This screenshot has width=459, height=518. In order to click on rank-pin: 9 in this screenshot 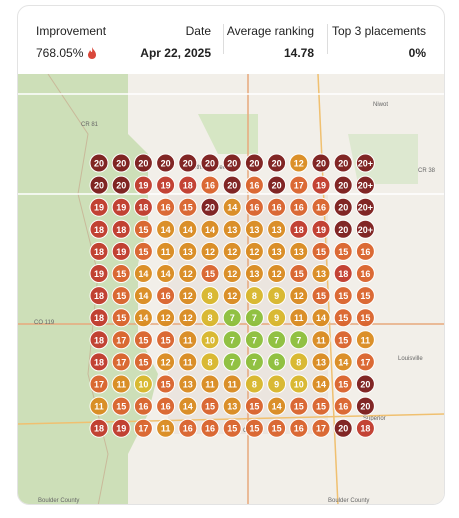, I will do `click(277, 384)`.